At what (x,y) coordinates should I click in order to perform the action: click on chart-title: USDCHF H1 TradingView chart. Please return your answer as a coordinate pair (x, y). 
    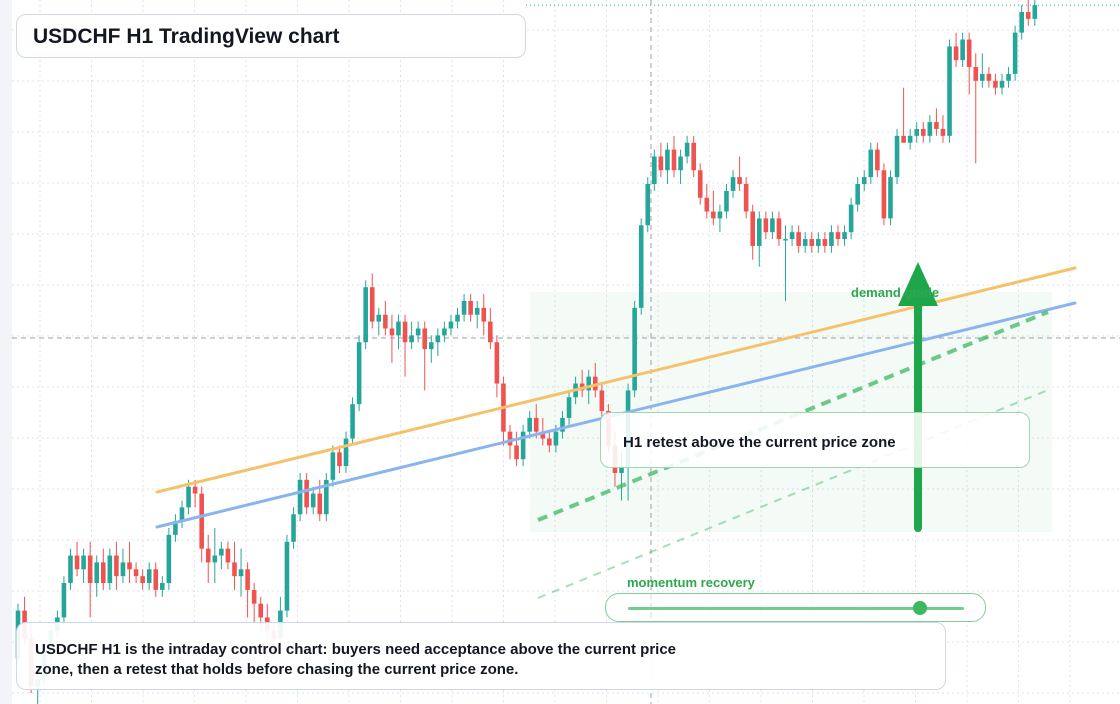
    Looking at the image, I should click on (186, 36).